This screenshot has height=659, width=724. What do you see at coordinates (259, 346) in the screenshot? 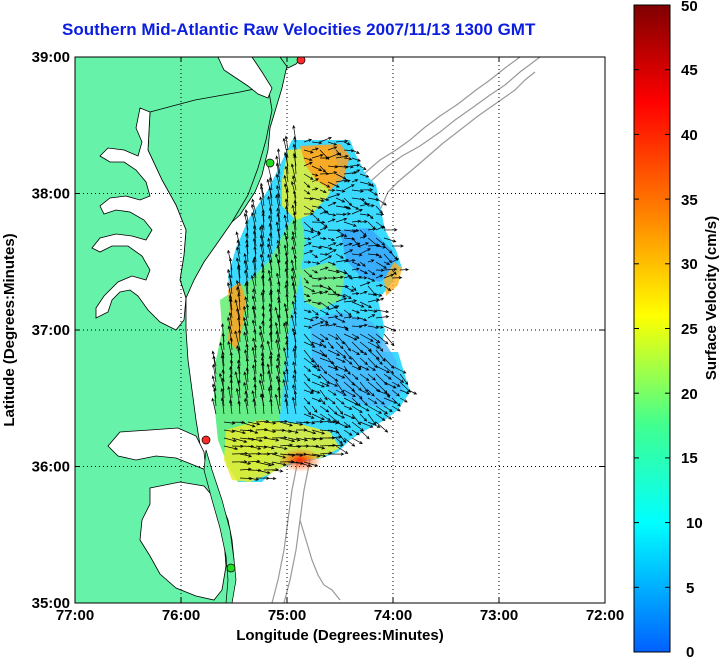
I see `velocity-region-green-west` at bounding box center [259, 346].